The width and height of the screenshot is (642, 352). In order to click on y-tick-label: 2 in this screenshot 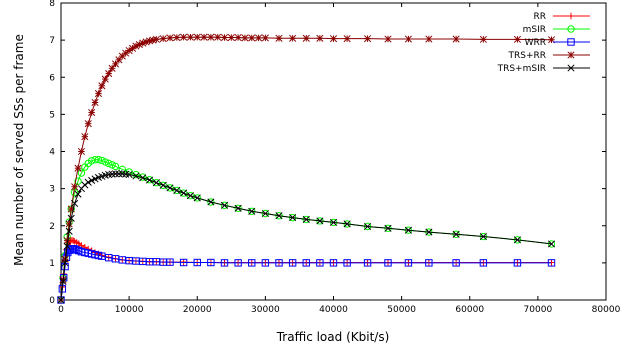, I will do `click(52, 227)`.